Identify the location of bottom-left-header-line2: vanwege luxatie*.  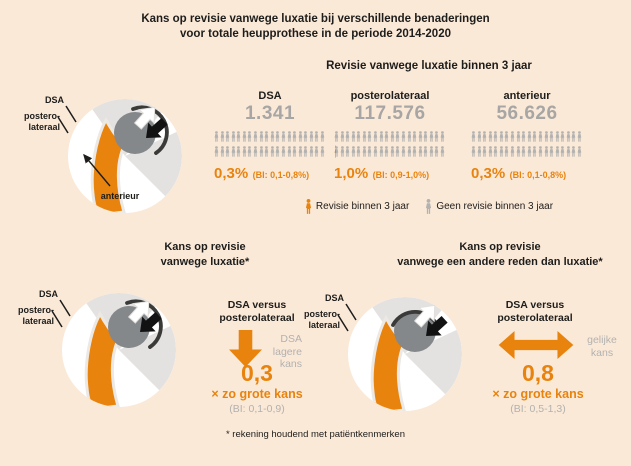
(205, 261).